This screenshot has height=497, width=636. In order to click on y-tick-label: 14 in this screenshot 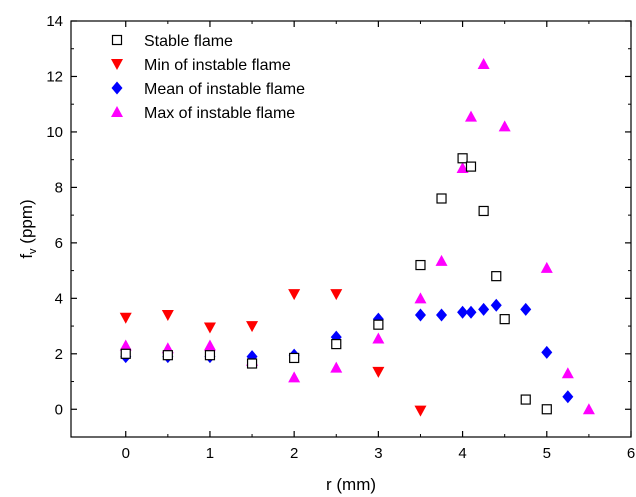, I will do `click(54, 21)`.